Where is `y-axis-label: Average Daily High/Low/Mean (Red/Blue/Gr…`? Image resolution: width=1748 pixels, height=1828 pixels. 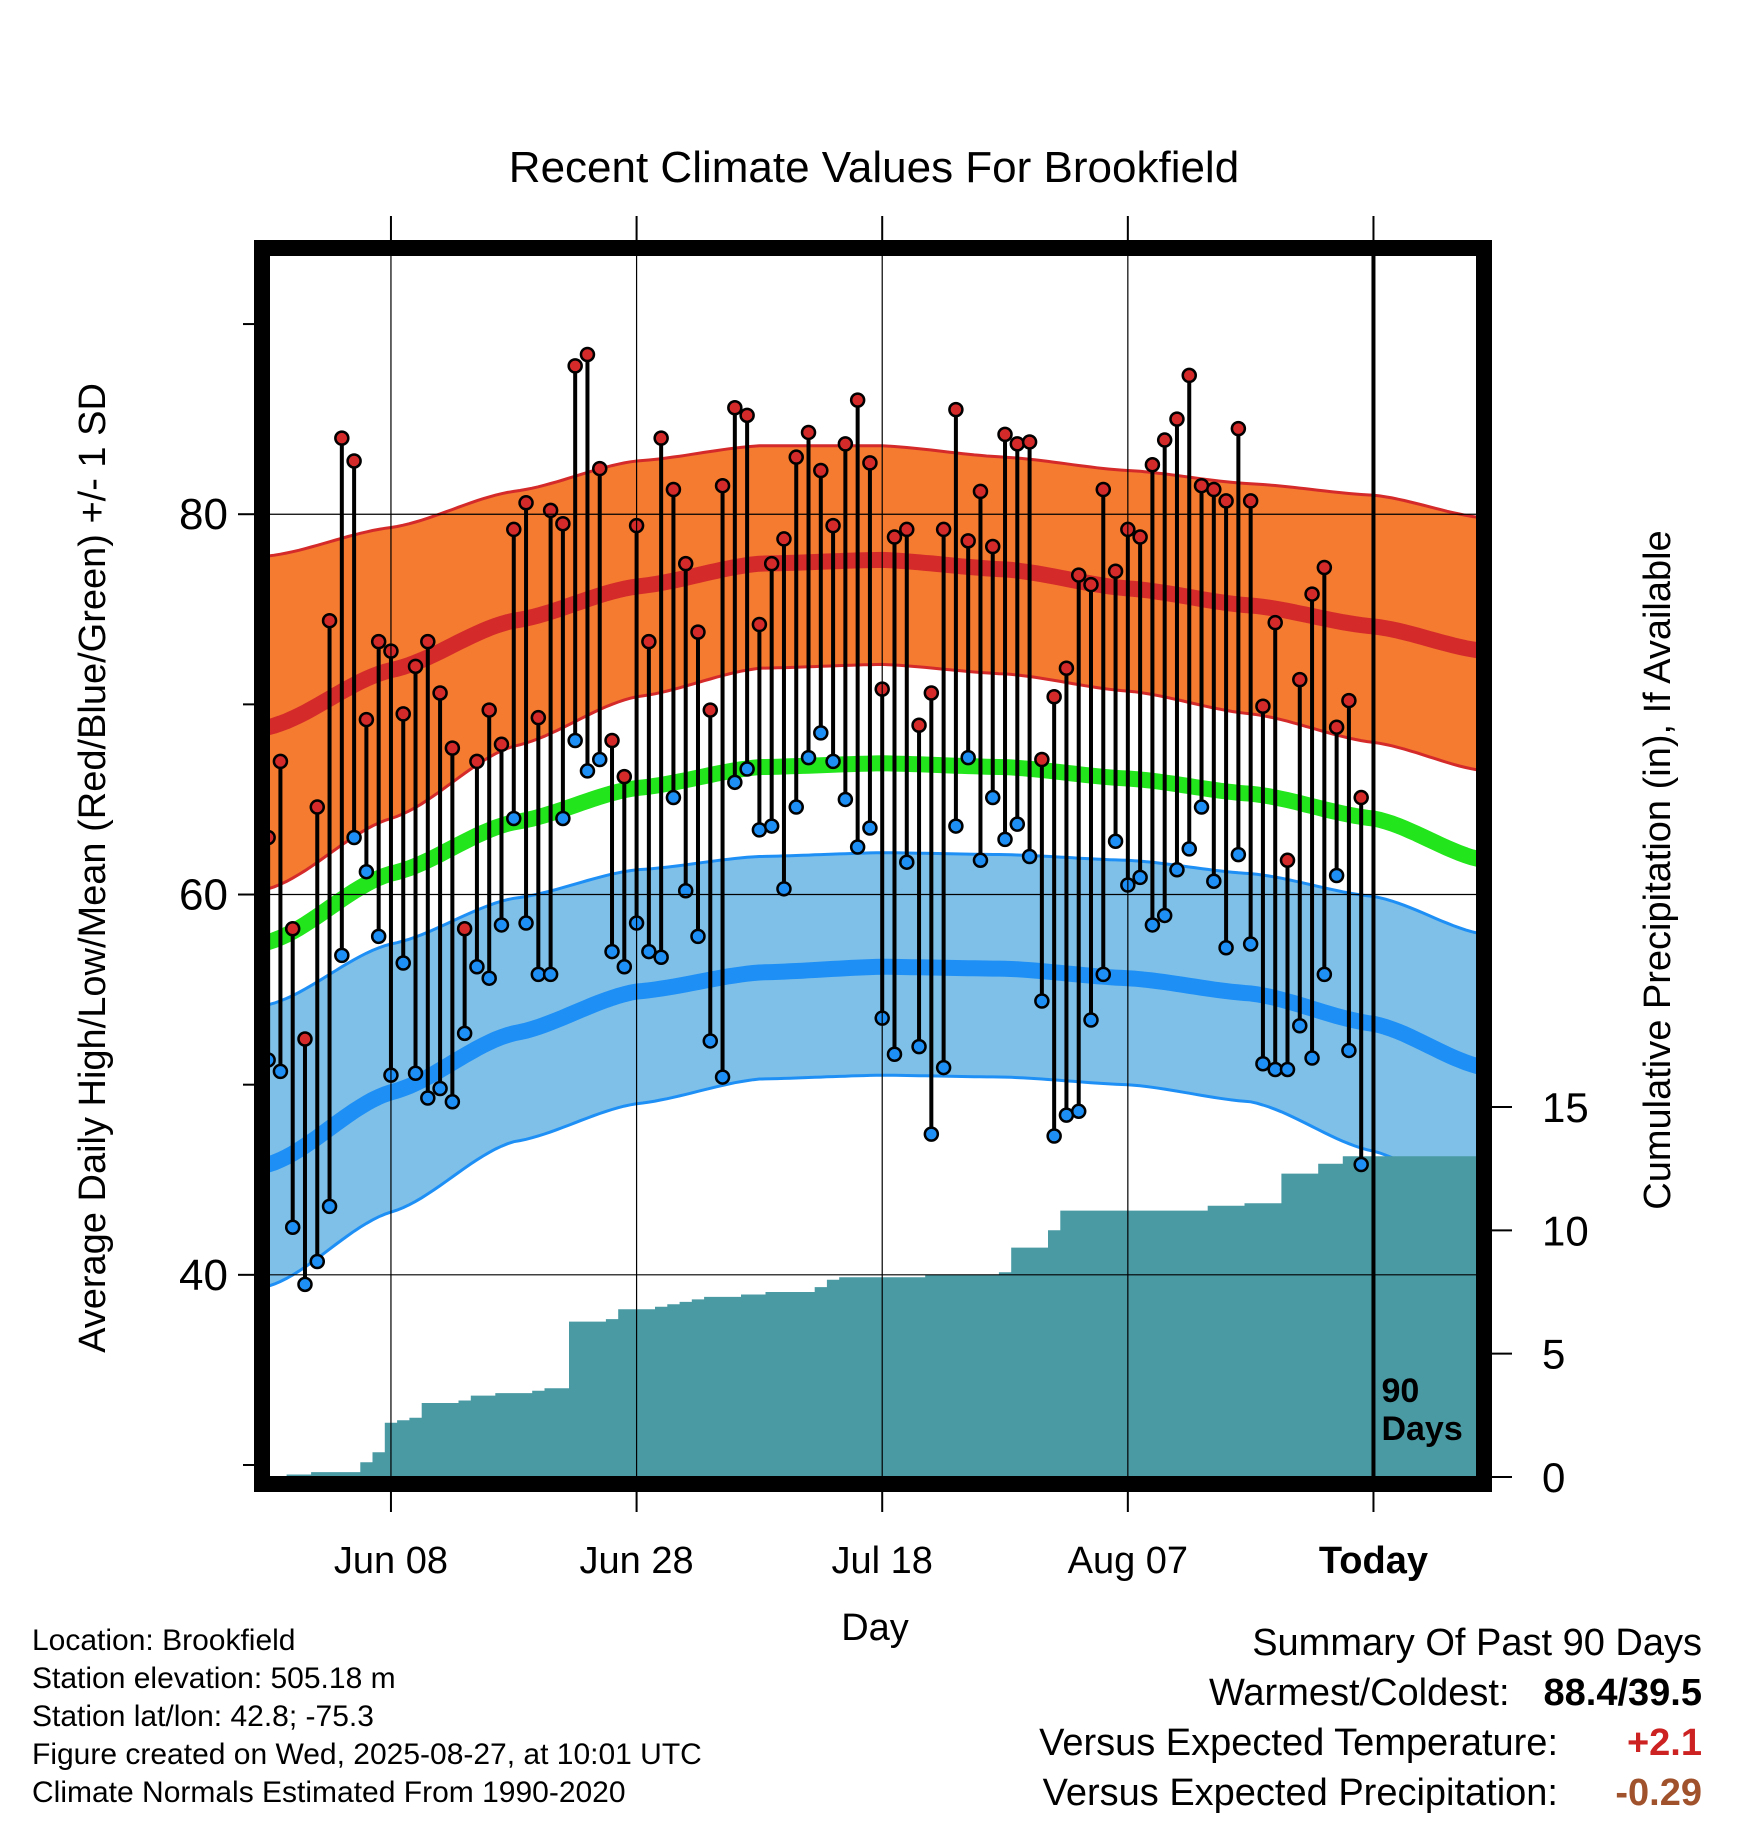 y-axis-label: Average Daily High/Low/Mean (Red/Blue/Gr… is located at coordinates (93, 868).